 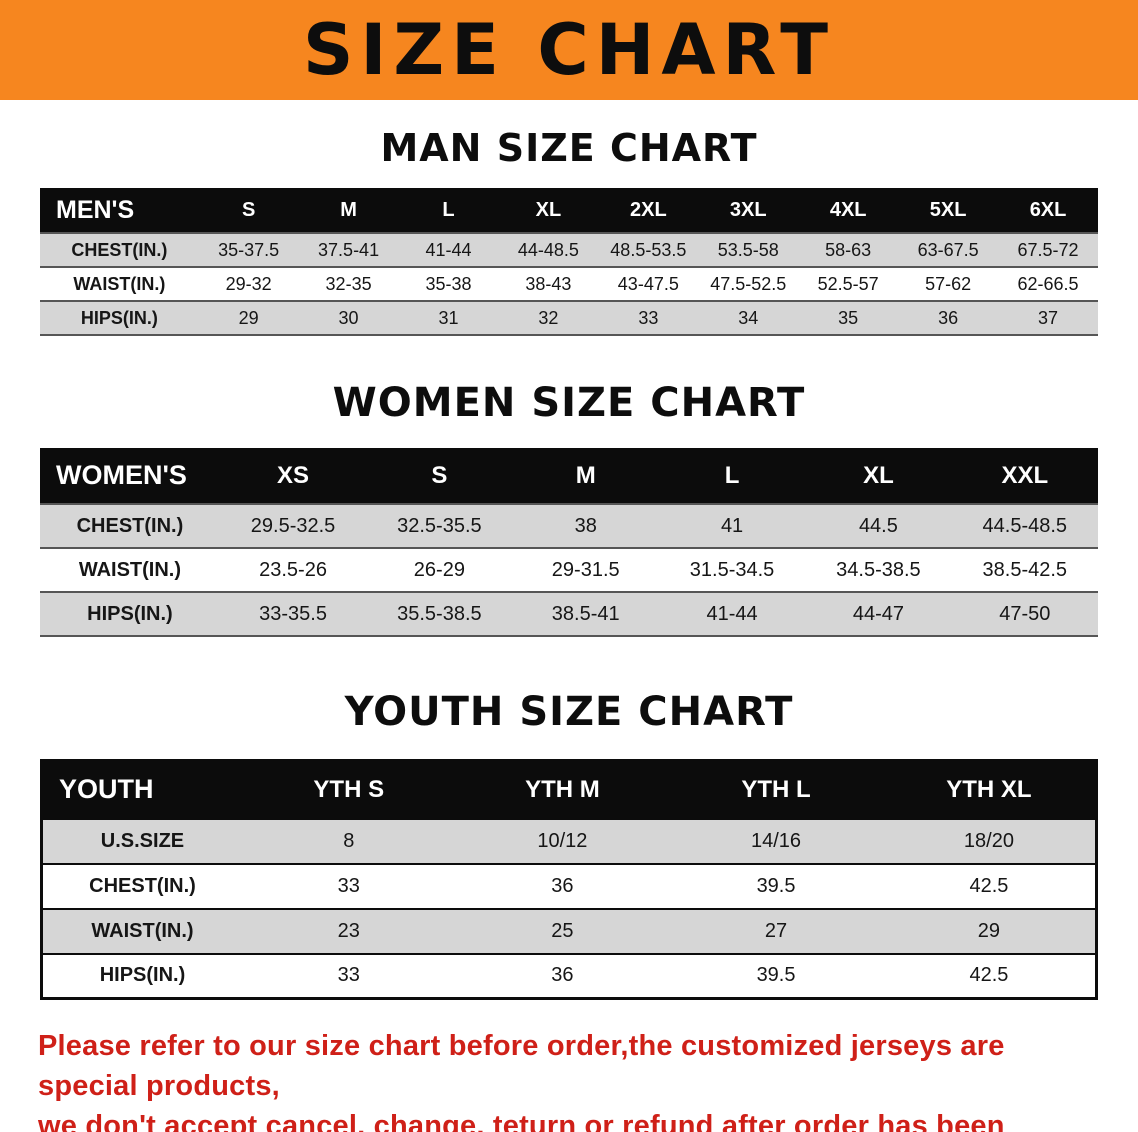 I want to click on table-cell: 38.5-41, so click(x=585, y=613).